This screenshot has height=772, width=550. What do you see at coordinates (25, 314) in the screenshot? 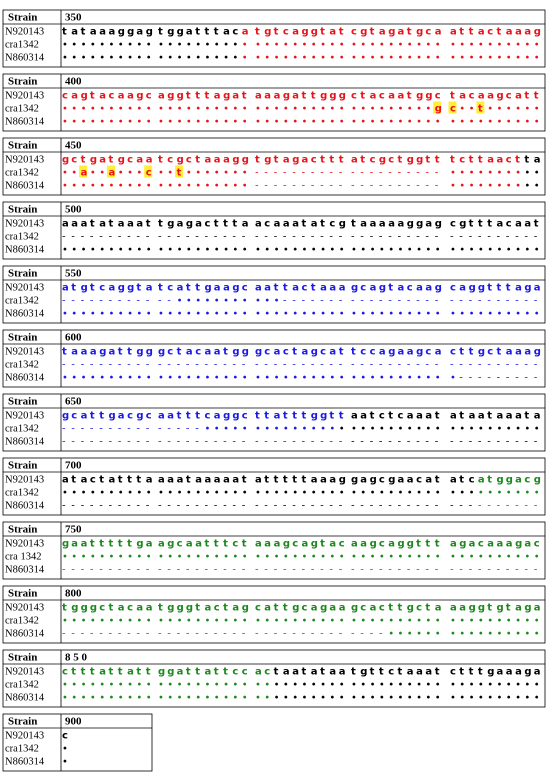
I see `strain-name: N860314` at bounding box center [25, 314].